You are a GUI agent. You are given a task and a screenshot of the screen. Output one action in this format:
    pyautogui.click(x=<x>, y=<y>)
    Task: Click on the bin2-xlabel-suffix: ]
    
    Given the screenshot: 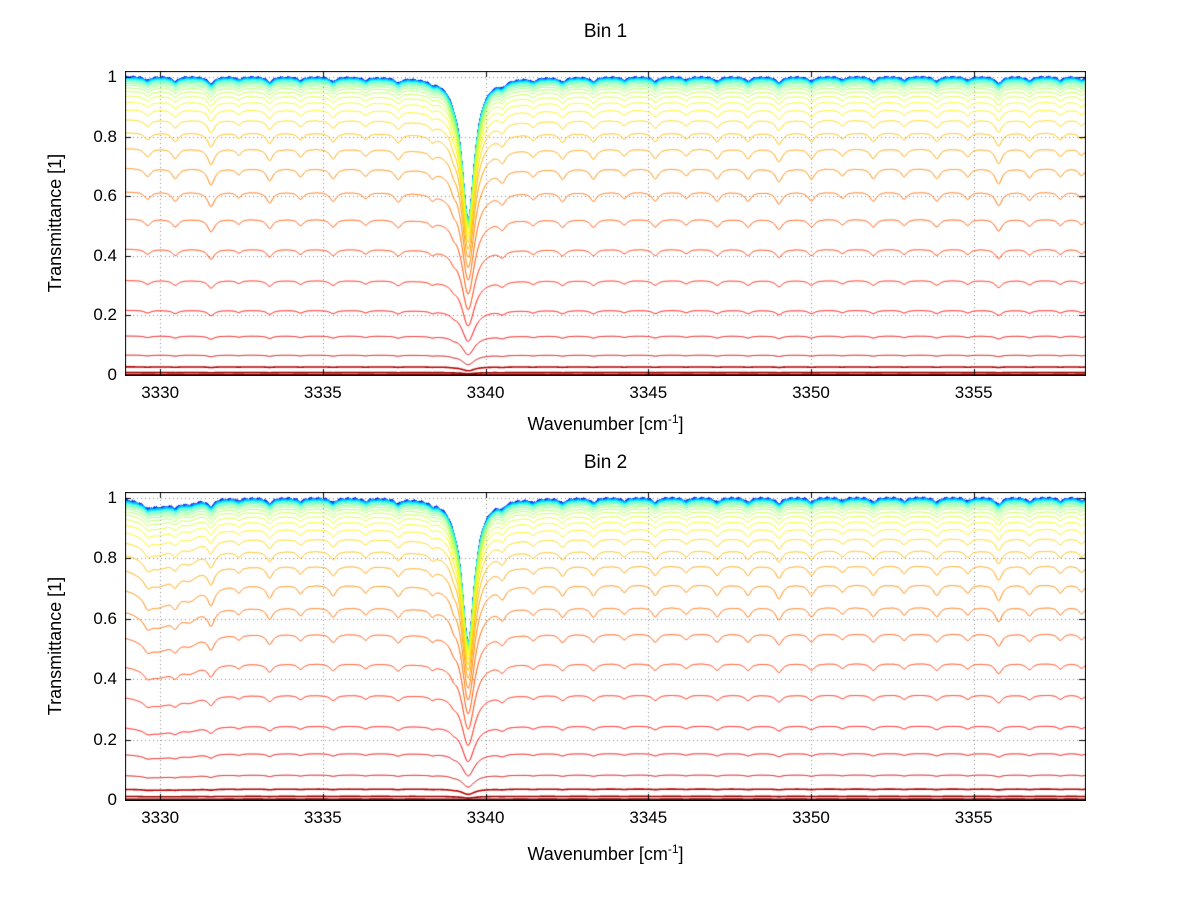 What is the action you would take?
    pyautogui.click(x=681, y=854)
    